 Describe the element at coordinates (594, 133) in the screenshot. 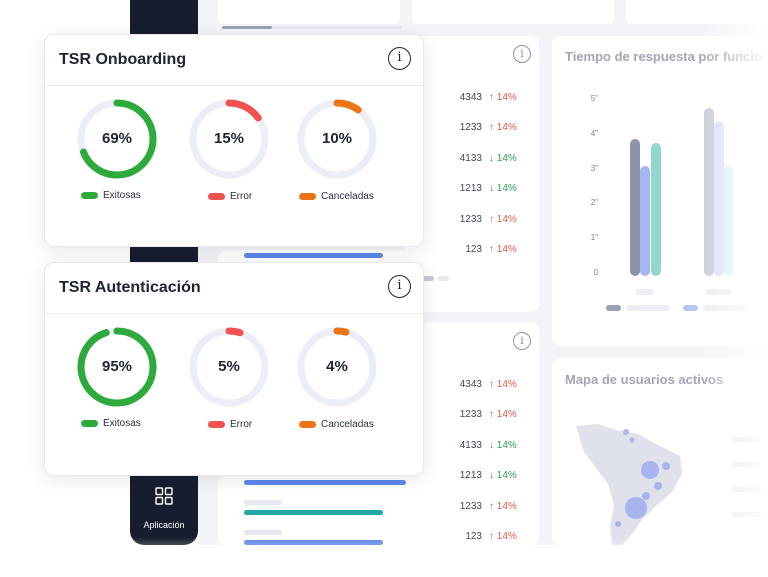

I see `y-tick-label: 4"` at that location.